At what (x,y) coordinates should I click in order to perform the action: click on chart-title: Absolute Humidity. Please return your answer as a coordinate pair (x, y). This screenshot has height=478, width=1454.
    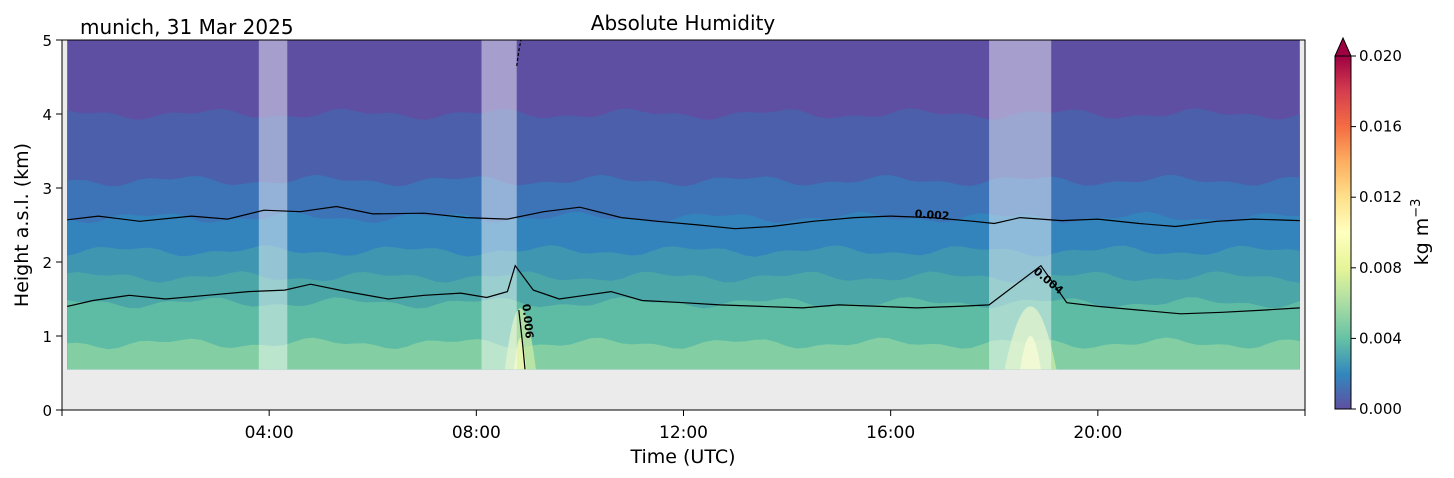
    Looking at the image, I should click on (683, 23).